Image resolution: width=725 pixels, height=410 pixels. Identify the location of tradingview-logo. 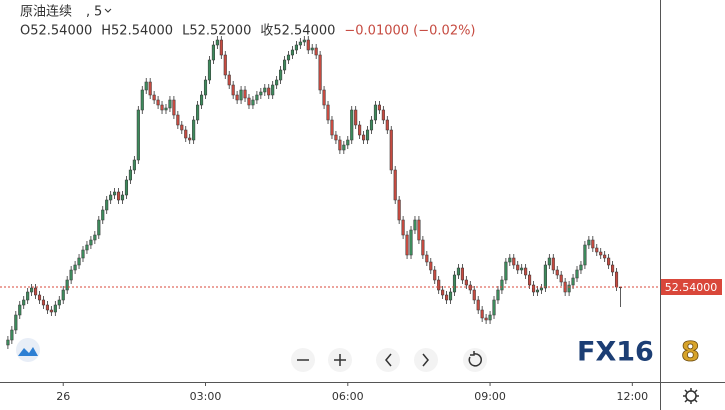
(28, 350).